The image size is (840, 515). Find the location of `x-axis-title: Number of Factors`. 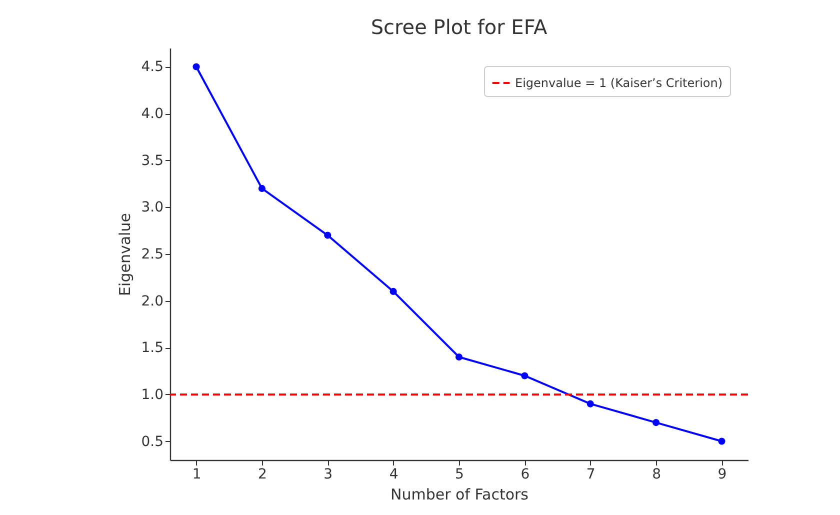

x-axis-title: Number of Factors is located at coordinates (459, 495).